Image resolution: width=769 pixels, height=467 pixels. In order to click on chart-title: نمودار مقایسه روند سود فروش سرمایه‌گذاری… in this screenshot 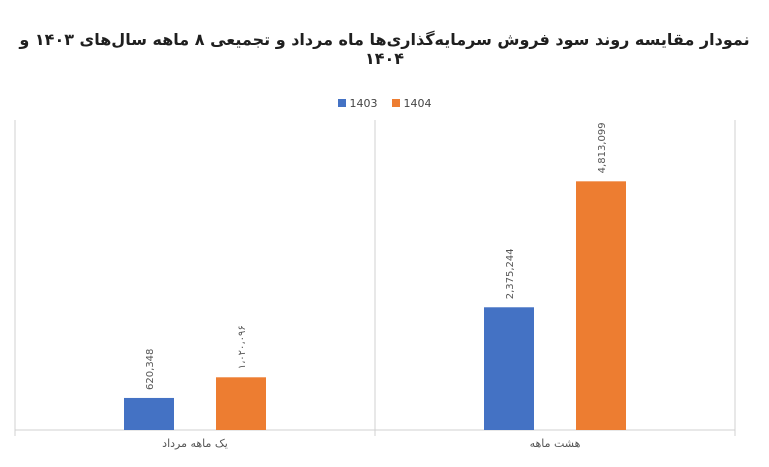, I will do `click(384, 49)`.